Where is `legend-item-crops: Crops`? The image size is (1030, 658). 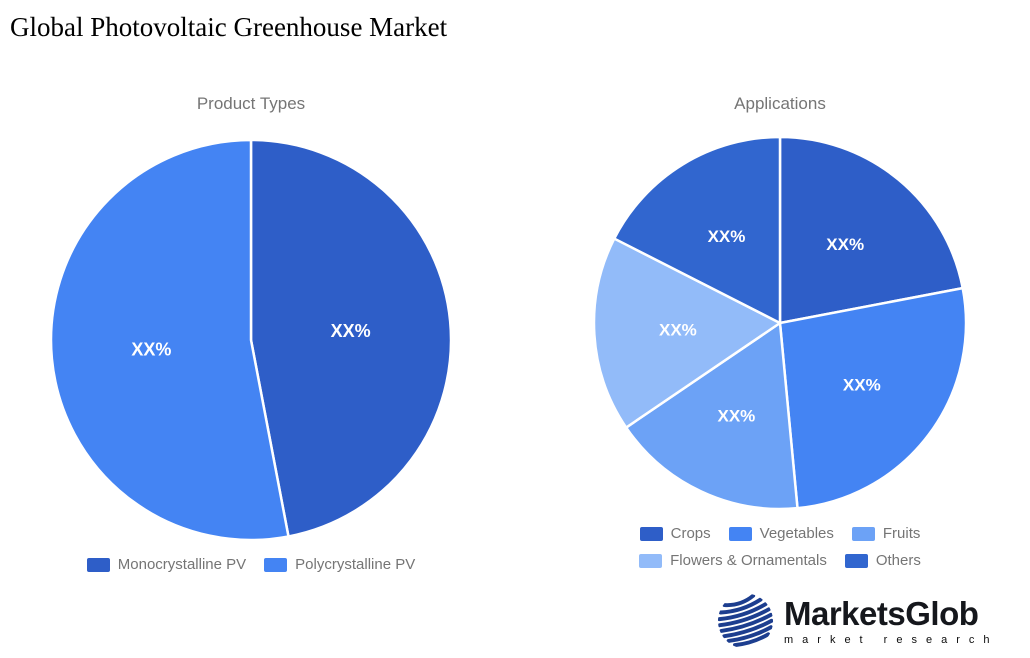
legend-item-crops: Crops is located at coordinates (675, 533).